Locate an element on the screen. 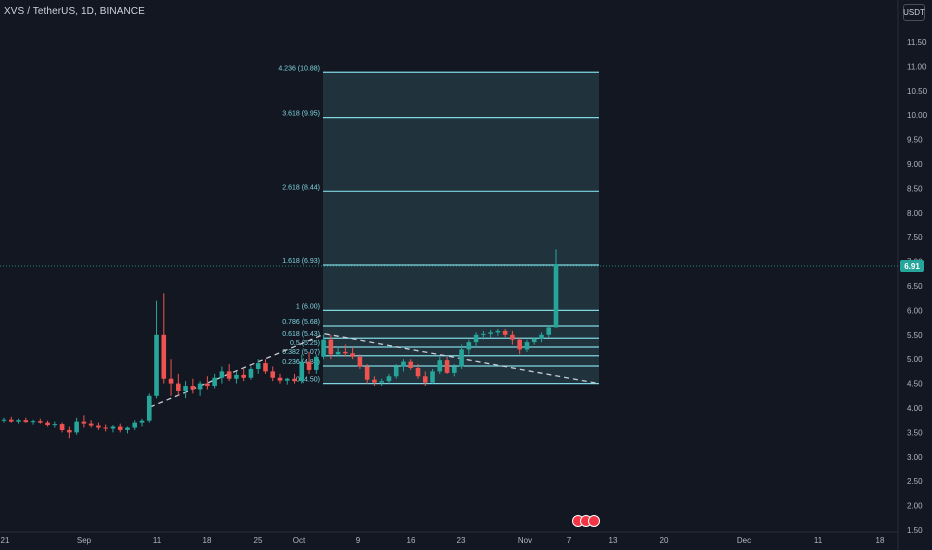 Image resolution: width=932 pixels, height=550 pixels. y-tick-label: 3.00 is located at coordinates (915, 457).